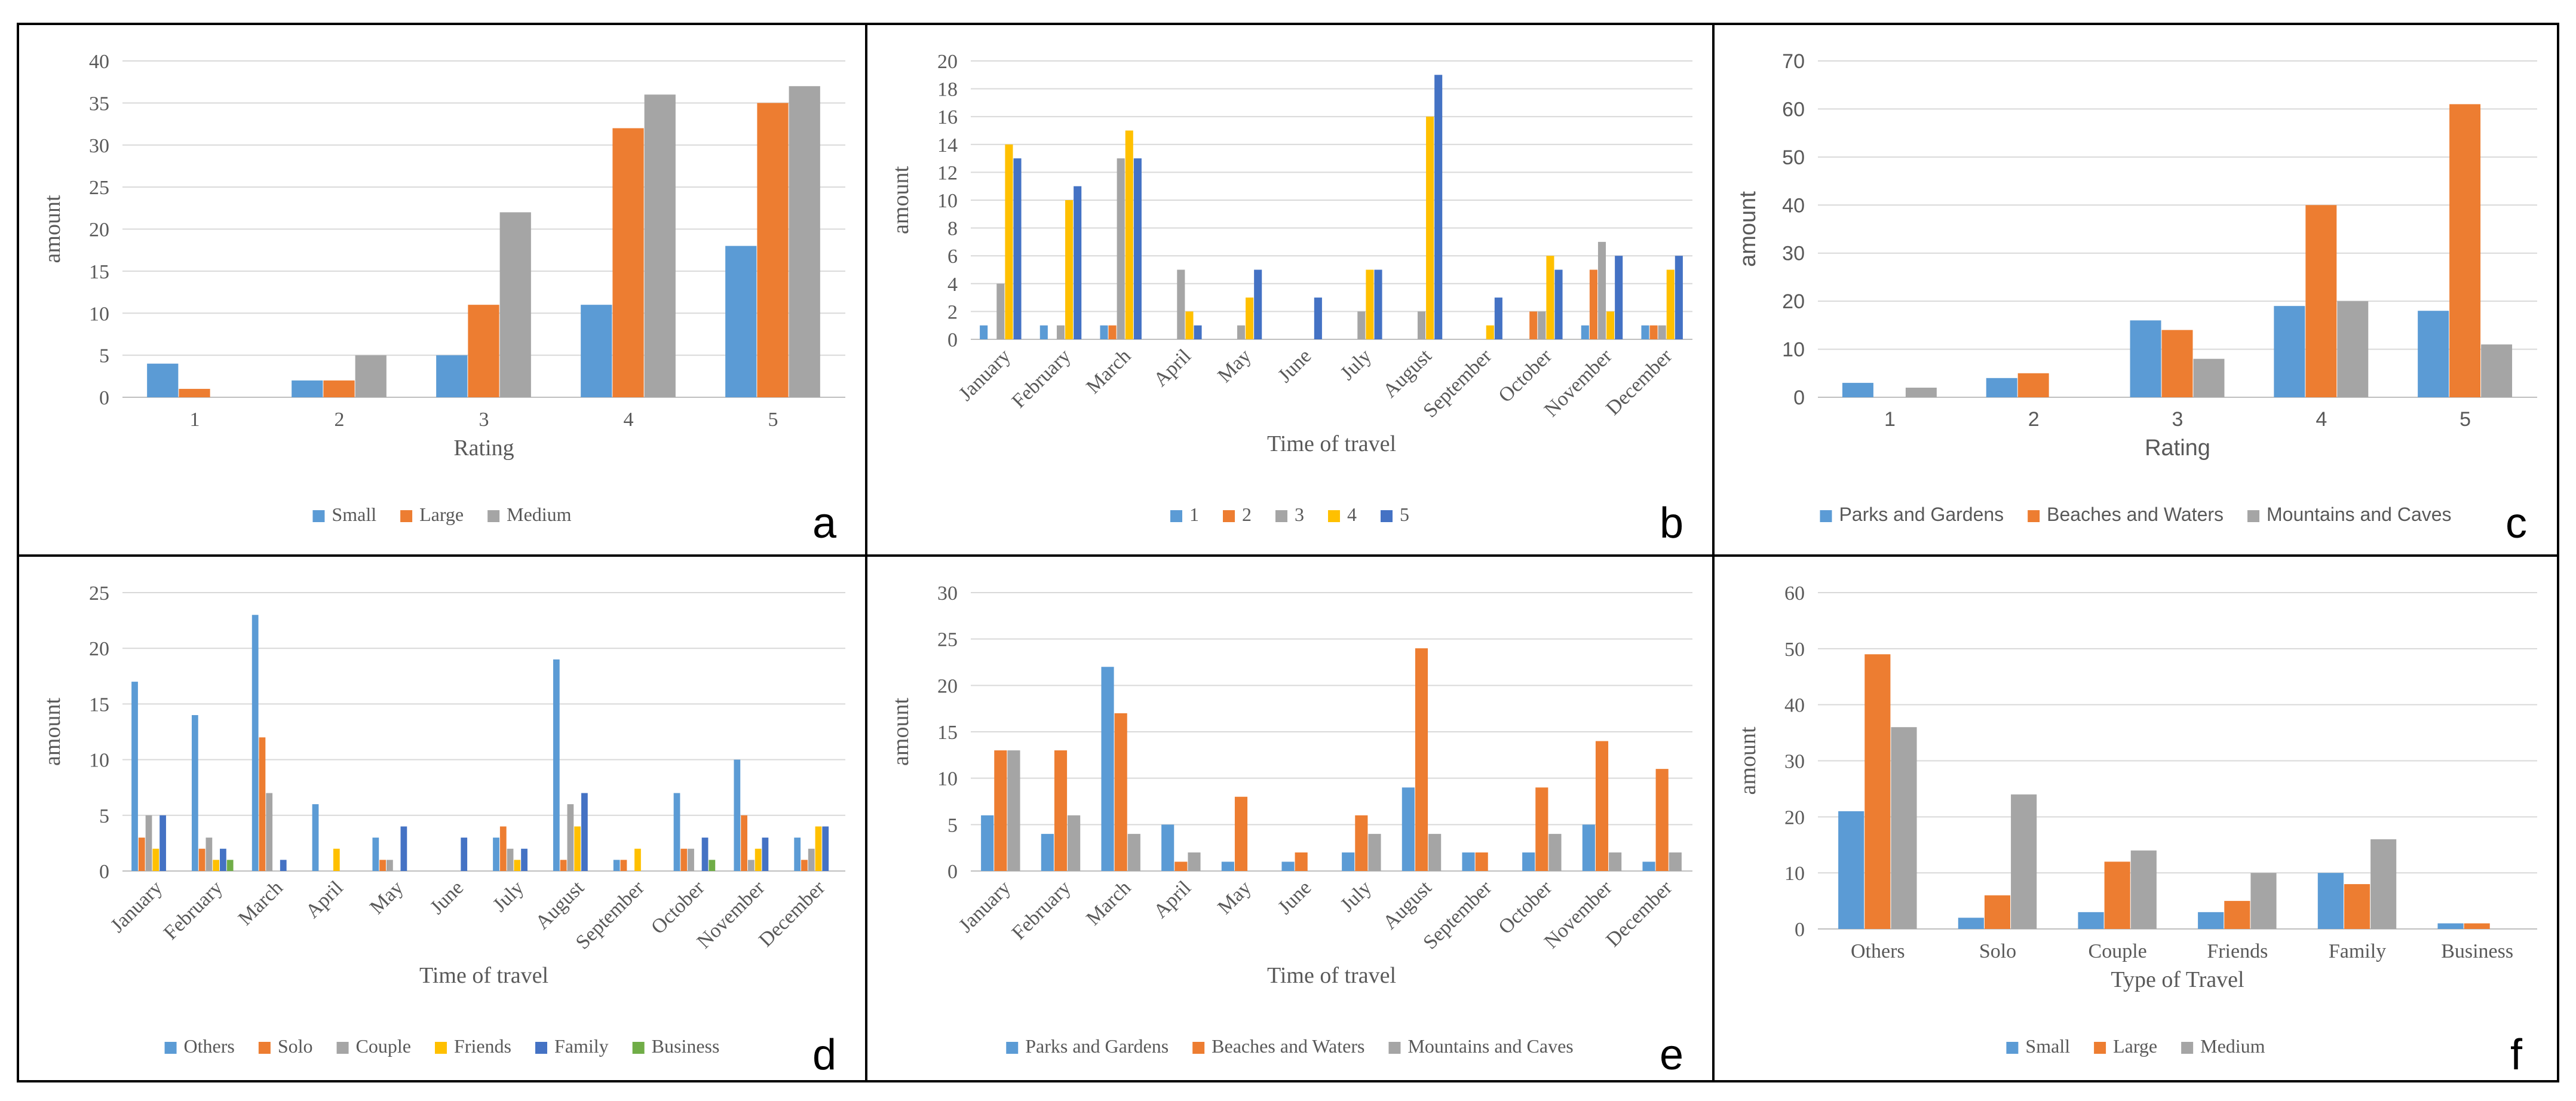  What do you see at coordinates (2263, 901) in the screenshot?
I see `bar-medium-friends` at bounding box center [2263, 901].